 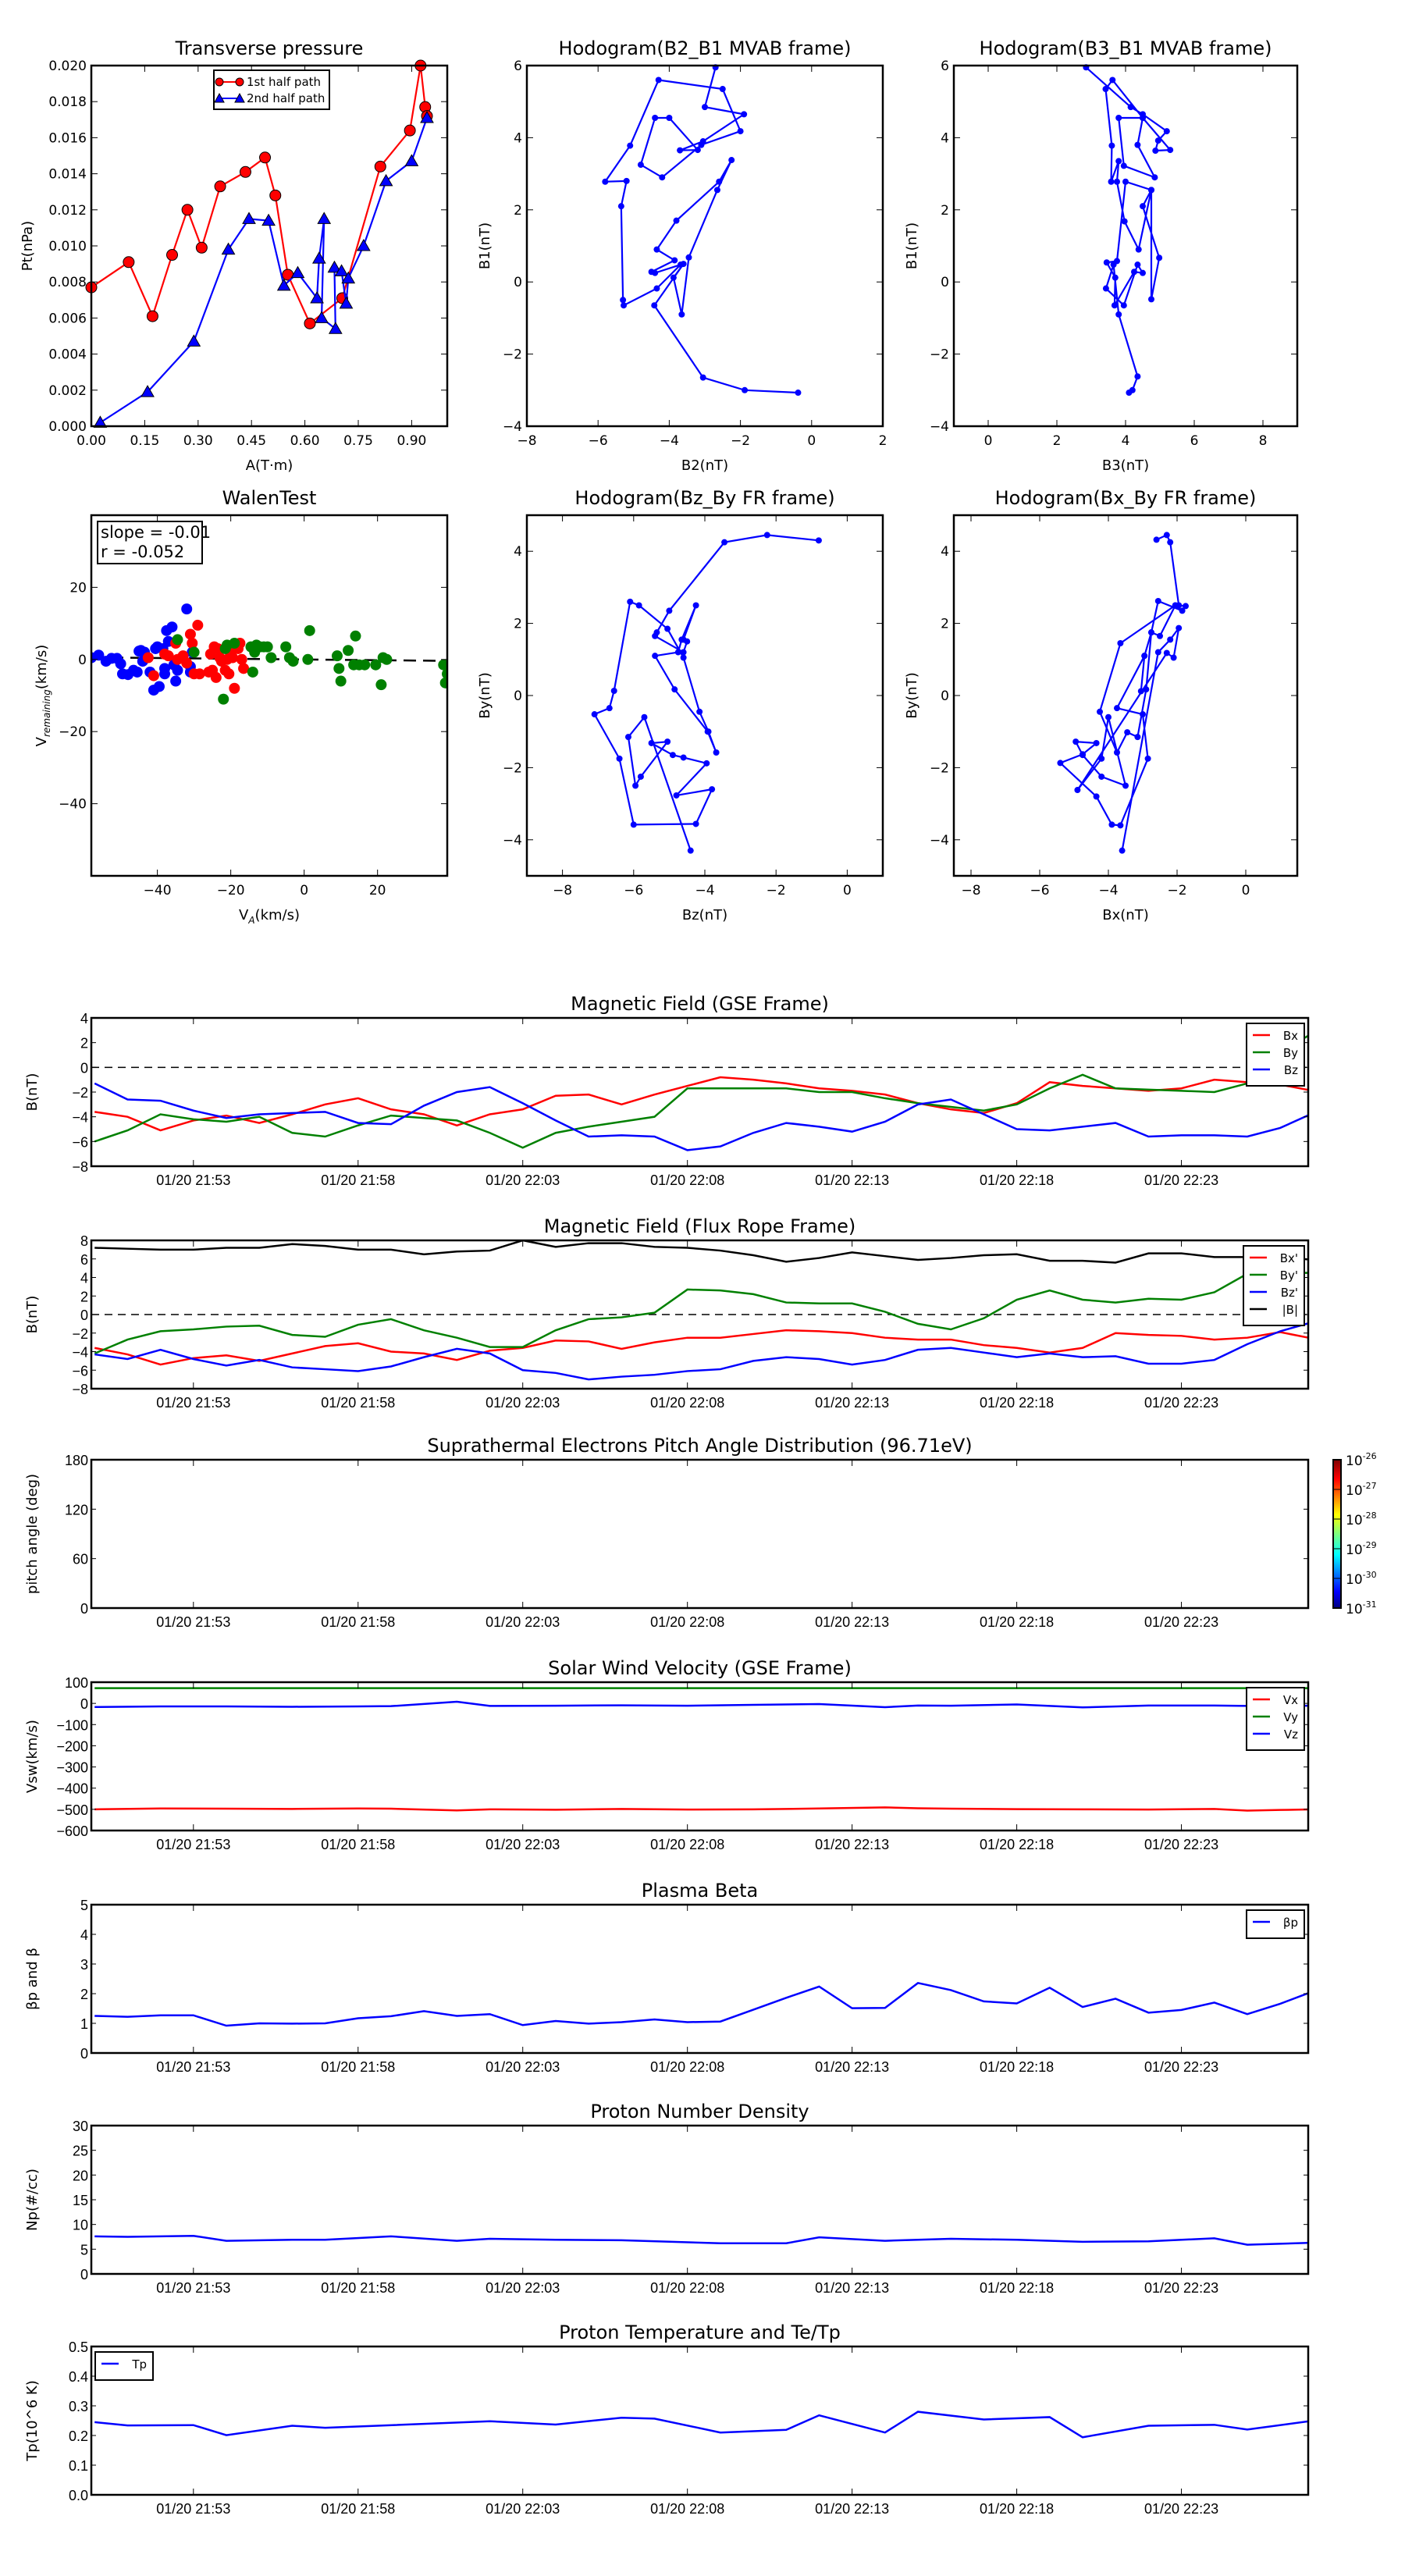 What do you see at coordinates (84, 1241) in the screenshot?
I see `mag-fr-ytick-label: 8` at bounding box center [84, 1241].